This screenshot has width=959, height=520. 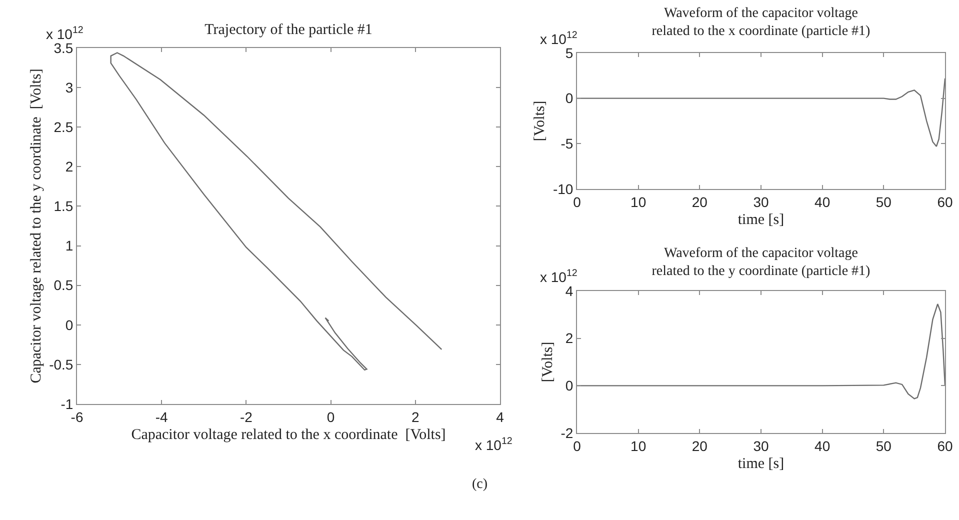 I want to click on y-tick-label: -10, so click(x=563, y=188).